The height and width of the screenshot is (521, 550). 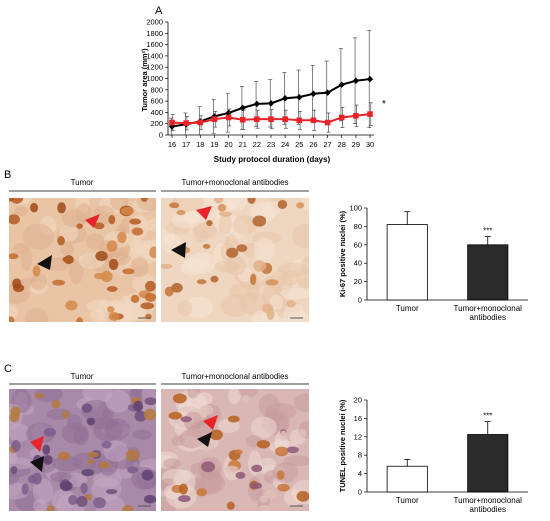 What do you see at coordinates (82, 182) in the screenshot?
I see `panel-b-label-tumor: Tumor` at bounding box center [82, 182].